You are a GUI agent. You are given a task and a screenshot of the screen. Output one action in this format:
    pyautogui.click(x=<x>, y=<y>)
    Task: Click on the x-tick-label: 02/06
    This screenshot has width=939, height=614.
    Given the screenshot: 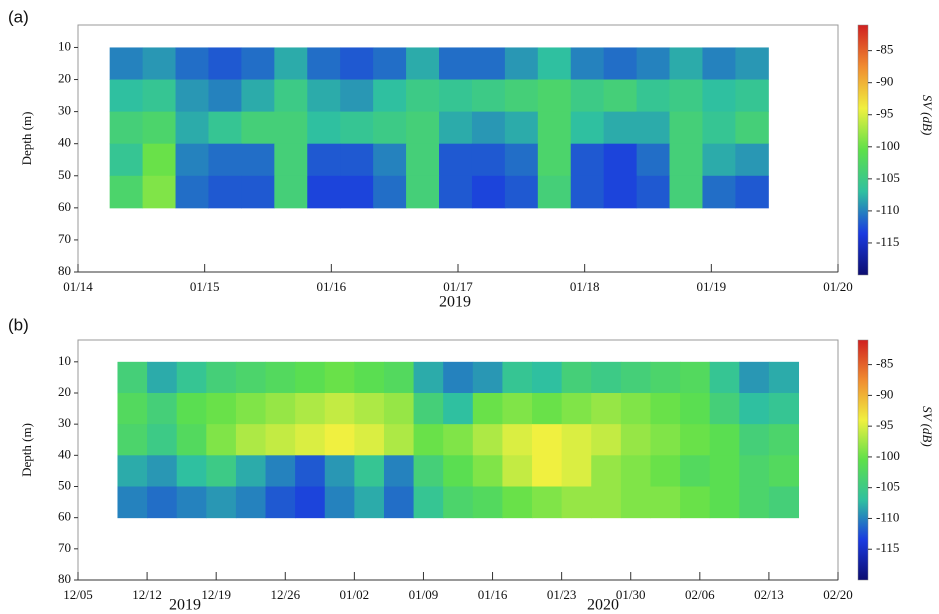 What is the action you would take?
    pyautogui.click(x=700, y=594)
    